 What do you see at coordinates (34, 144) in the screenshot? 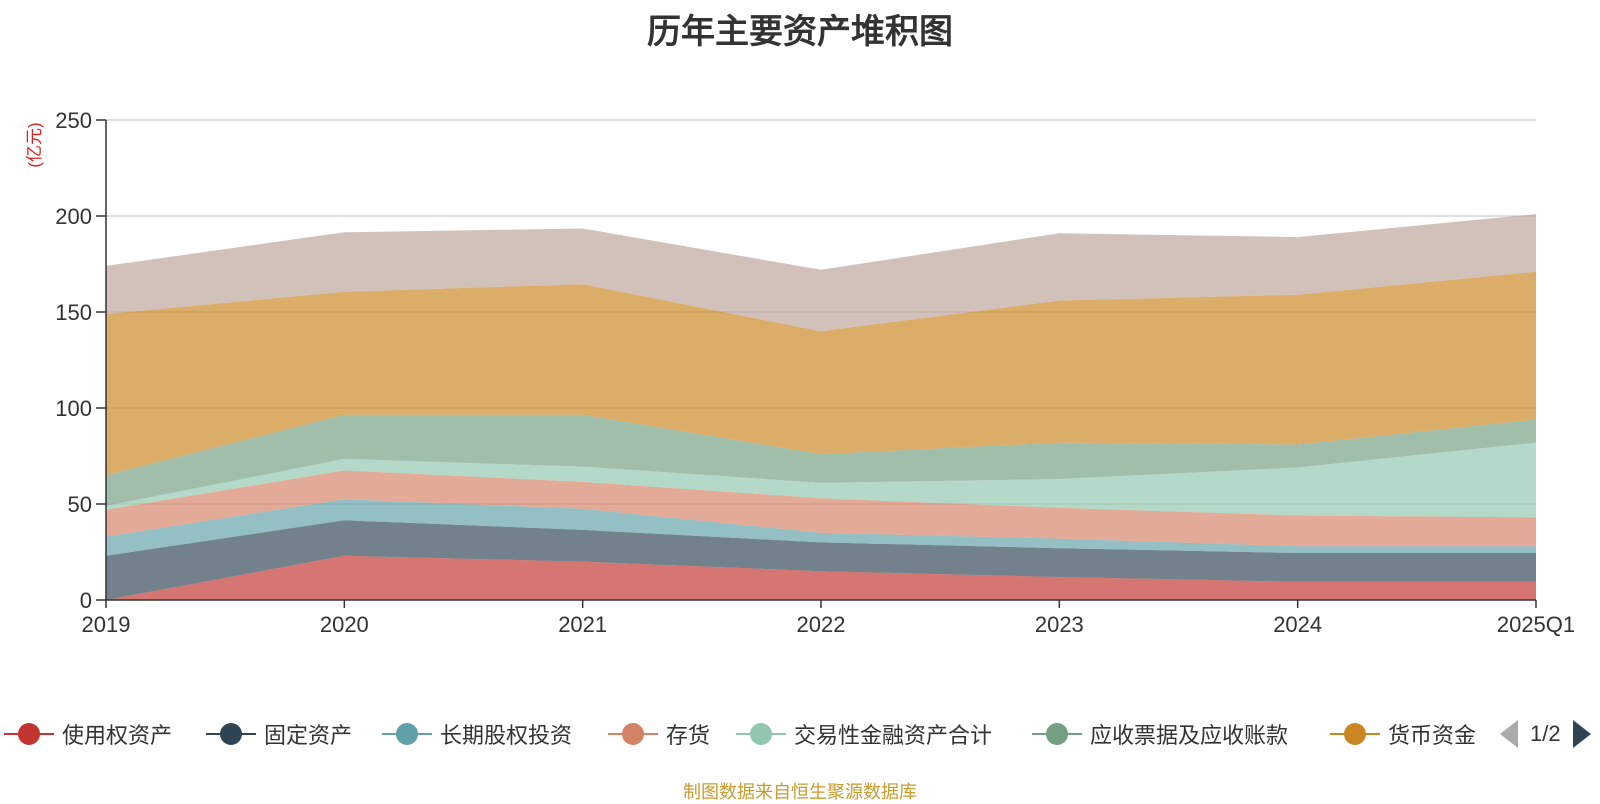
I see `y-axis-unit-label: (亿元)` at bounding box center [34, 144].